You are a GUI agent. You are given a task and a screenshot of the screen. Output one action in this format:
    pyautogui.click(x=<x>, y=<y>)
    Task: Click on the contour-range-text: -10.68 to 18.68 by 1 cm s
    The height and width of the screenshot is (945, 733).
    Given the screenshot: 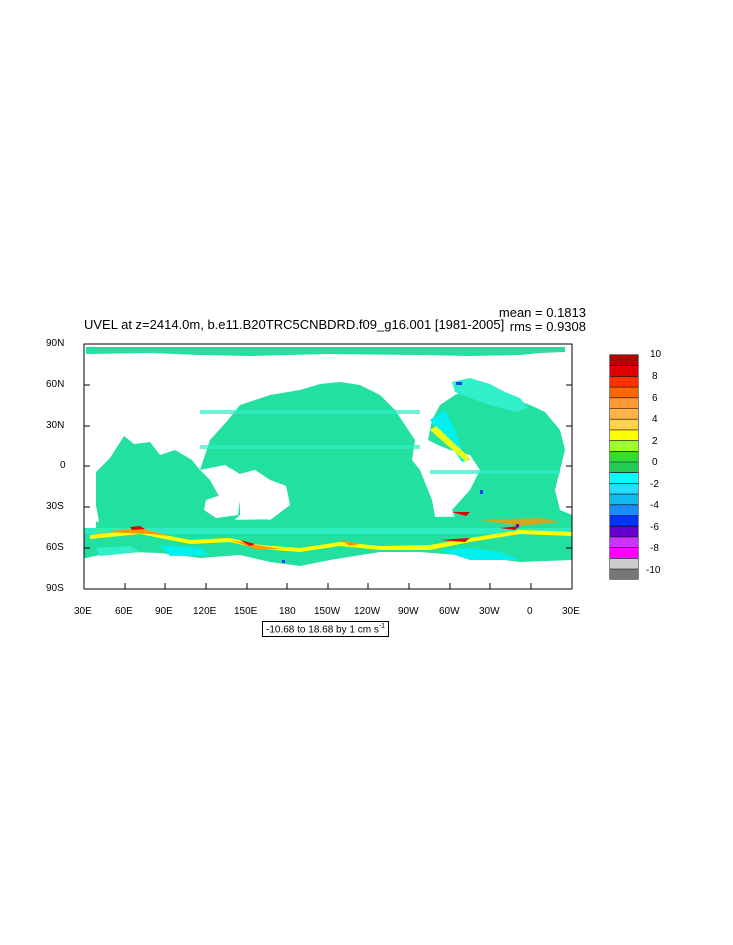 What is the action you would take?
    pyautogui.click(x=322, y=630)
    